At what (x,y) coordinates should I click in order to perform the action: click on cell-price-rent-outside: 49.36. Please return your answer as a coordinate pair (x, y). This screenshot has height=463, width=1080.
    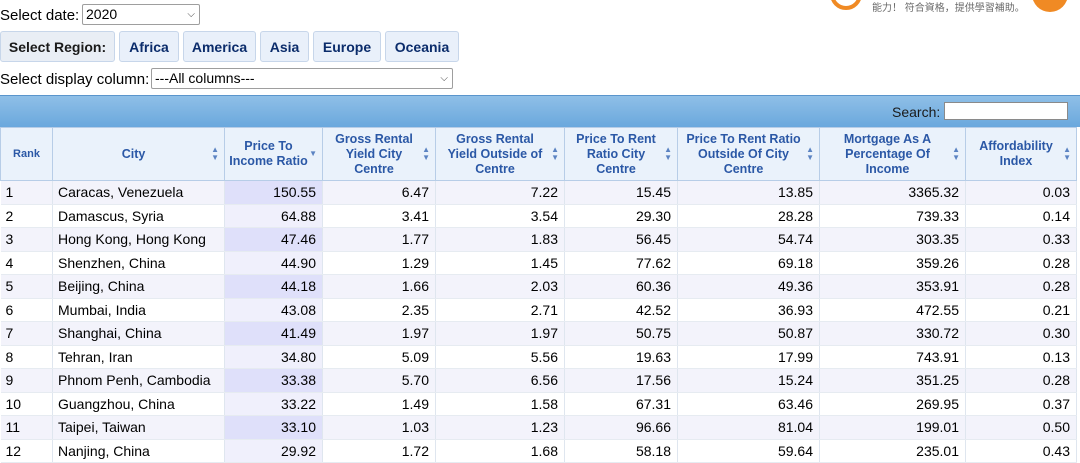
    Looking at the image, I should click on (748, 286).